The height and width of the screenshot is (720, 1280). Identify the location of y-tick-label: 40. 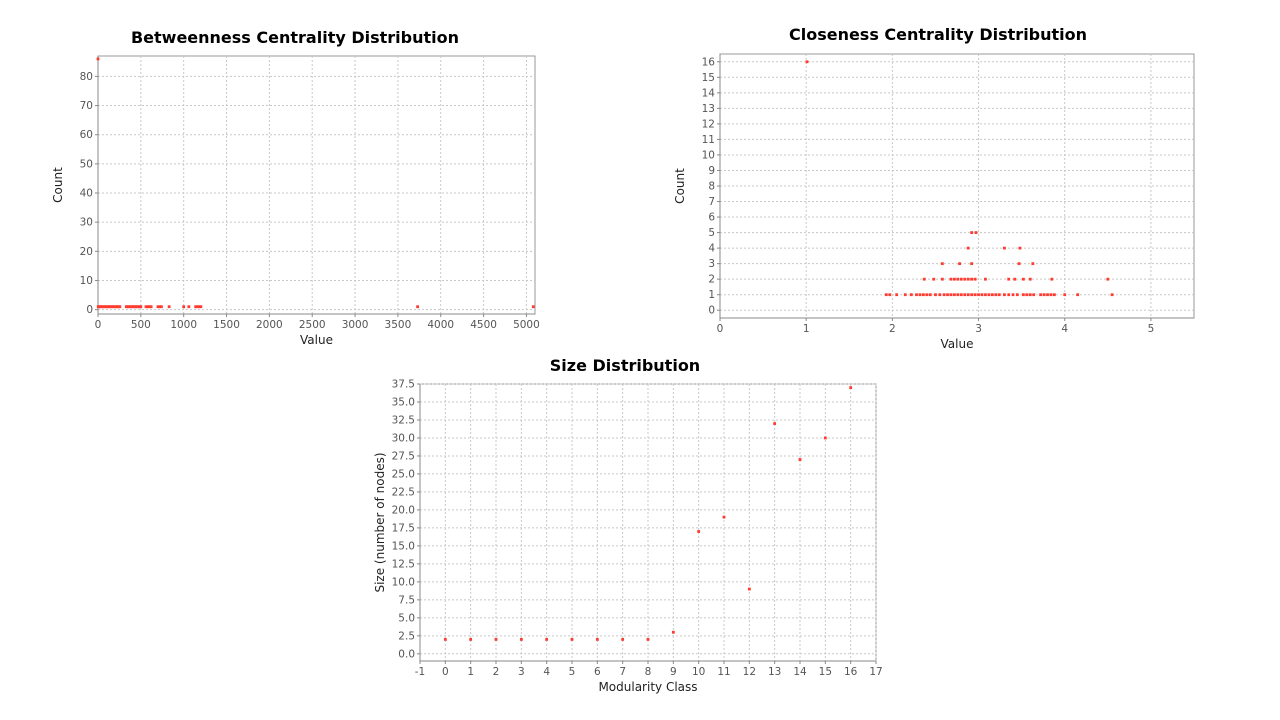
(86, 194).